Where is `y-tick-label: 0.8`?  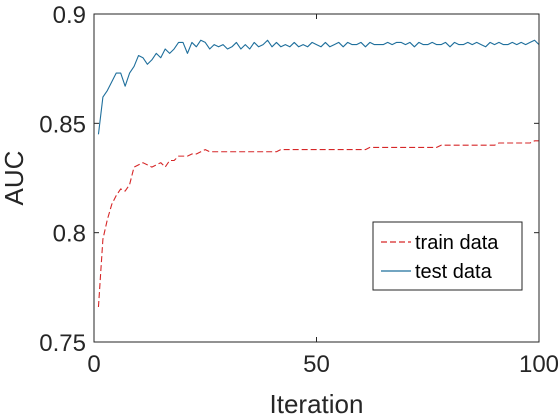
y-tick-label: 0.8 is located at coordinates (69, 234).